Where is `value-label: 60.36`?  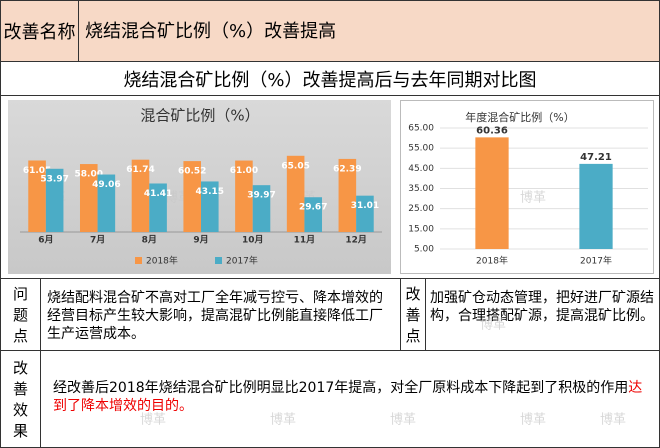 value-label: 60.36 is located at coordinates (492, 130).